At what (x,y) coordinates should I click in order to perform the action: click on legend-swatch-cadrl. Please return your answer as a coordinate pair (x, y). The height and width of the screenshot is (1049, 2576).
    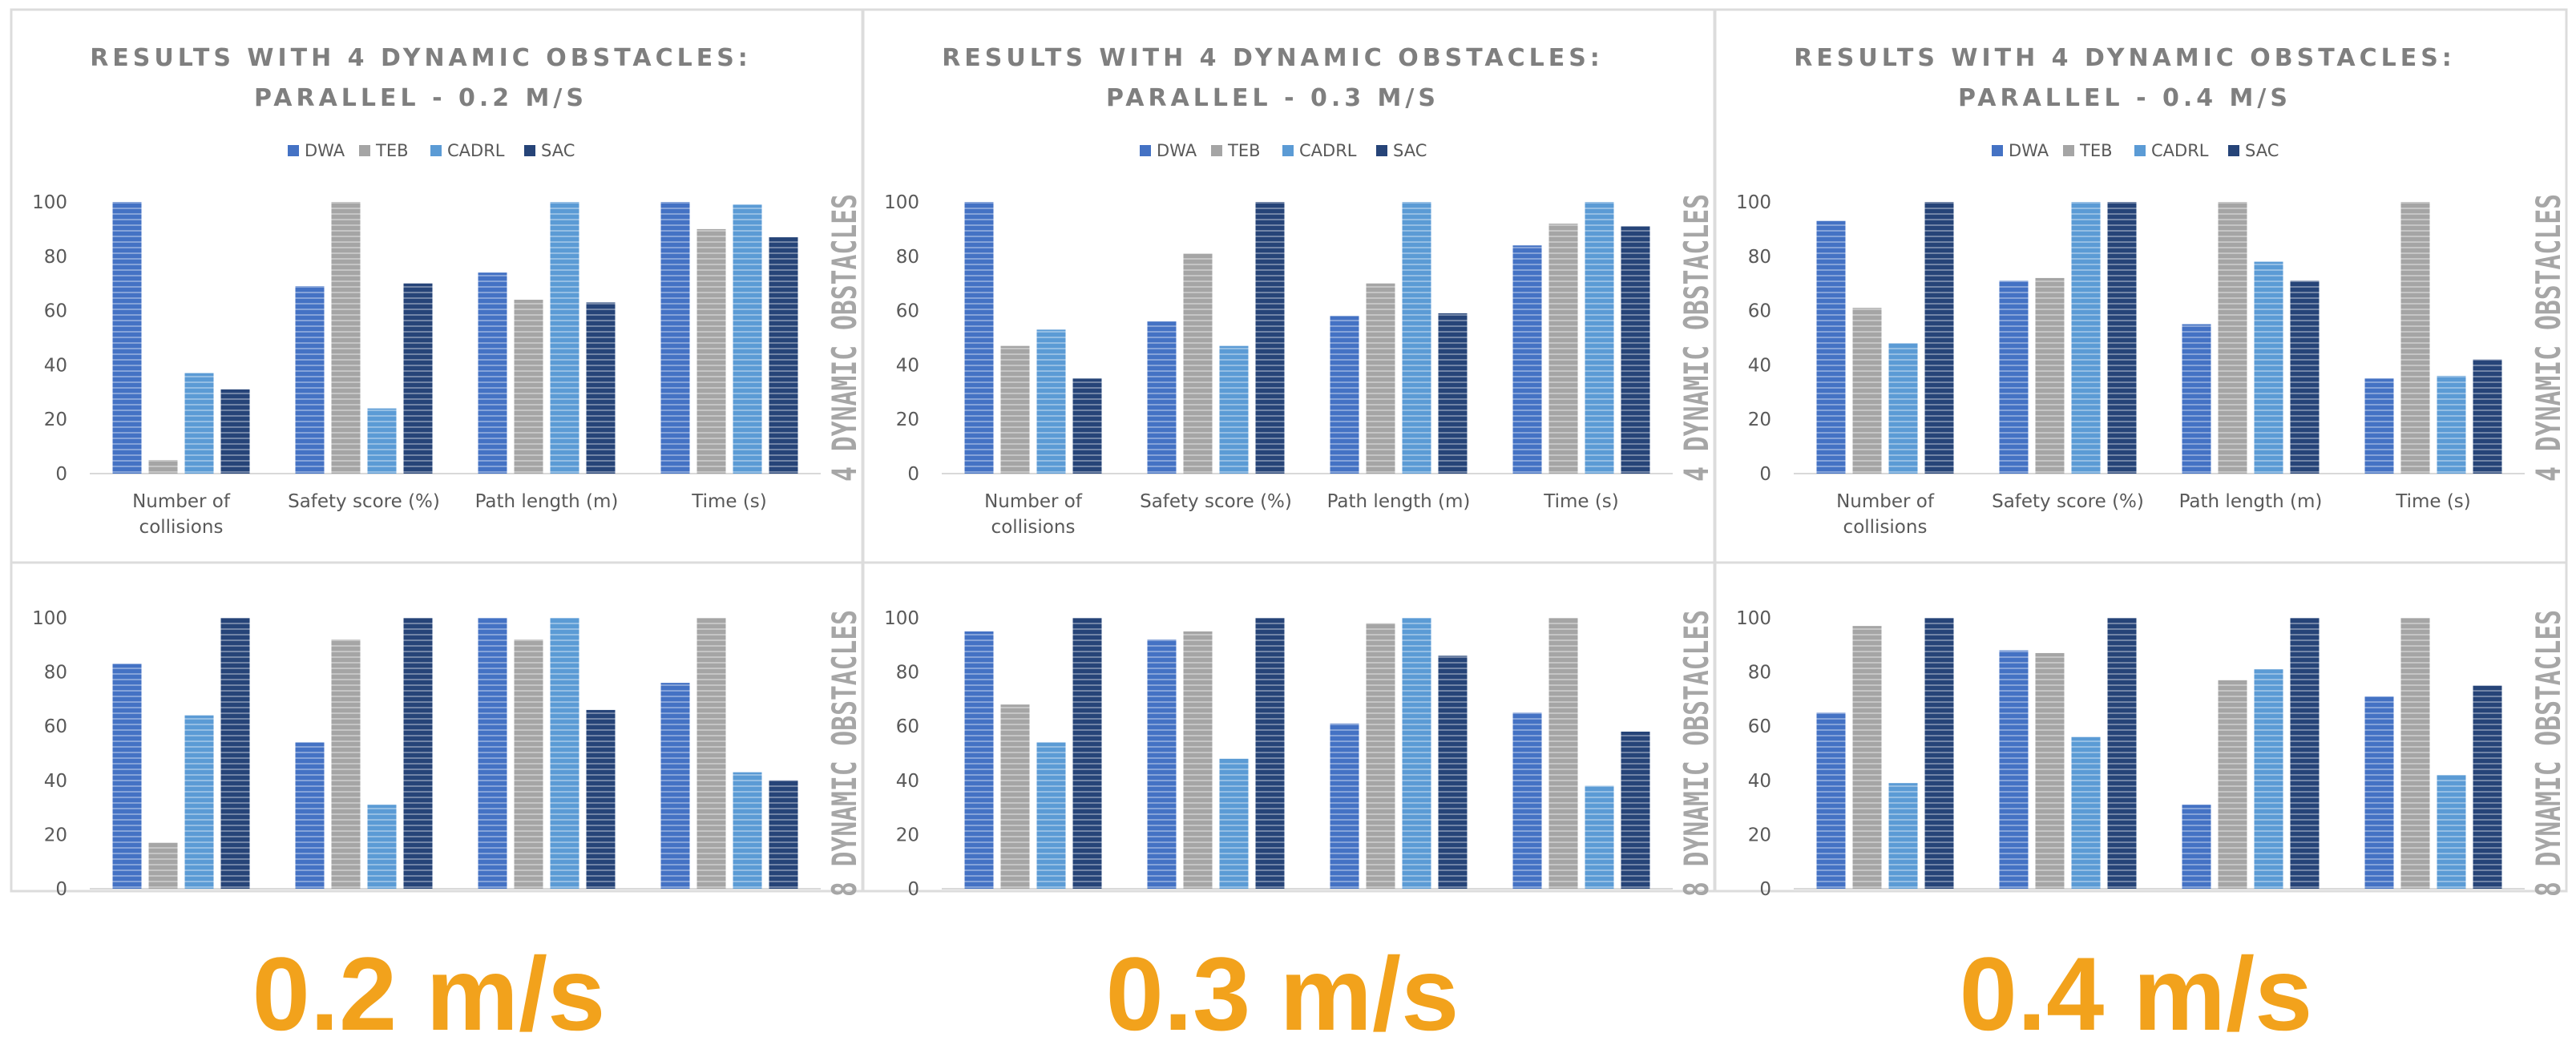
    Looking at the image, I should click on (436, 150).